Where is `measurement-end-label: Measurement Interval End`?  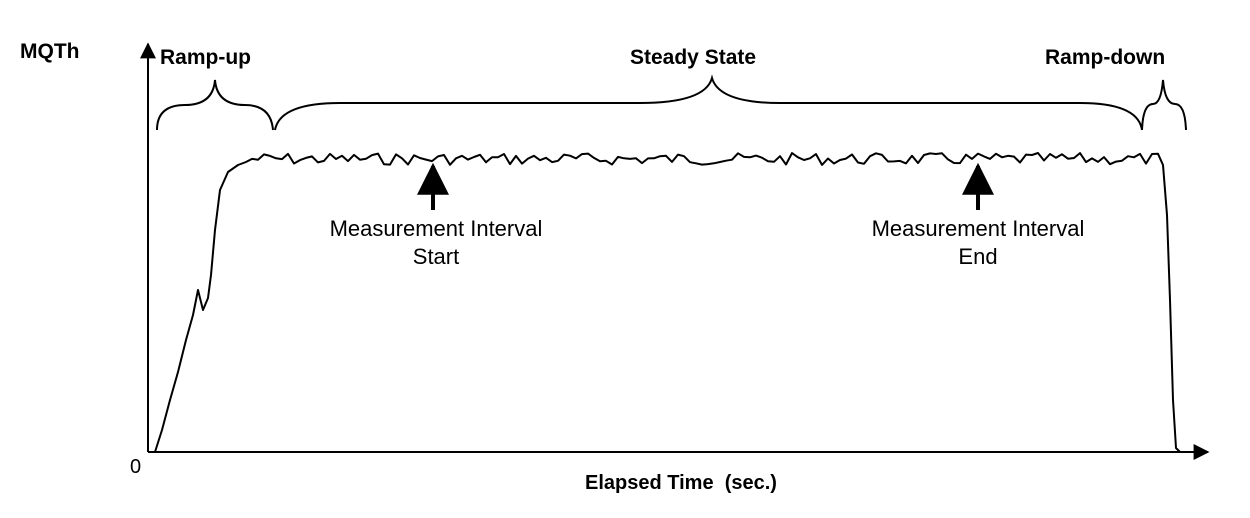 measurement-end-label: Measurement Interval End is located at coordinates (978, 243).